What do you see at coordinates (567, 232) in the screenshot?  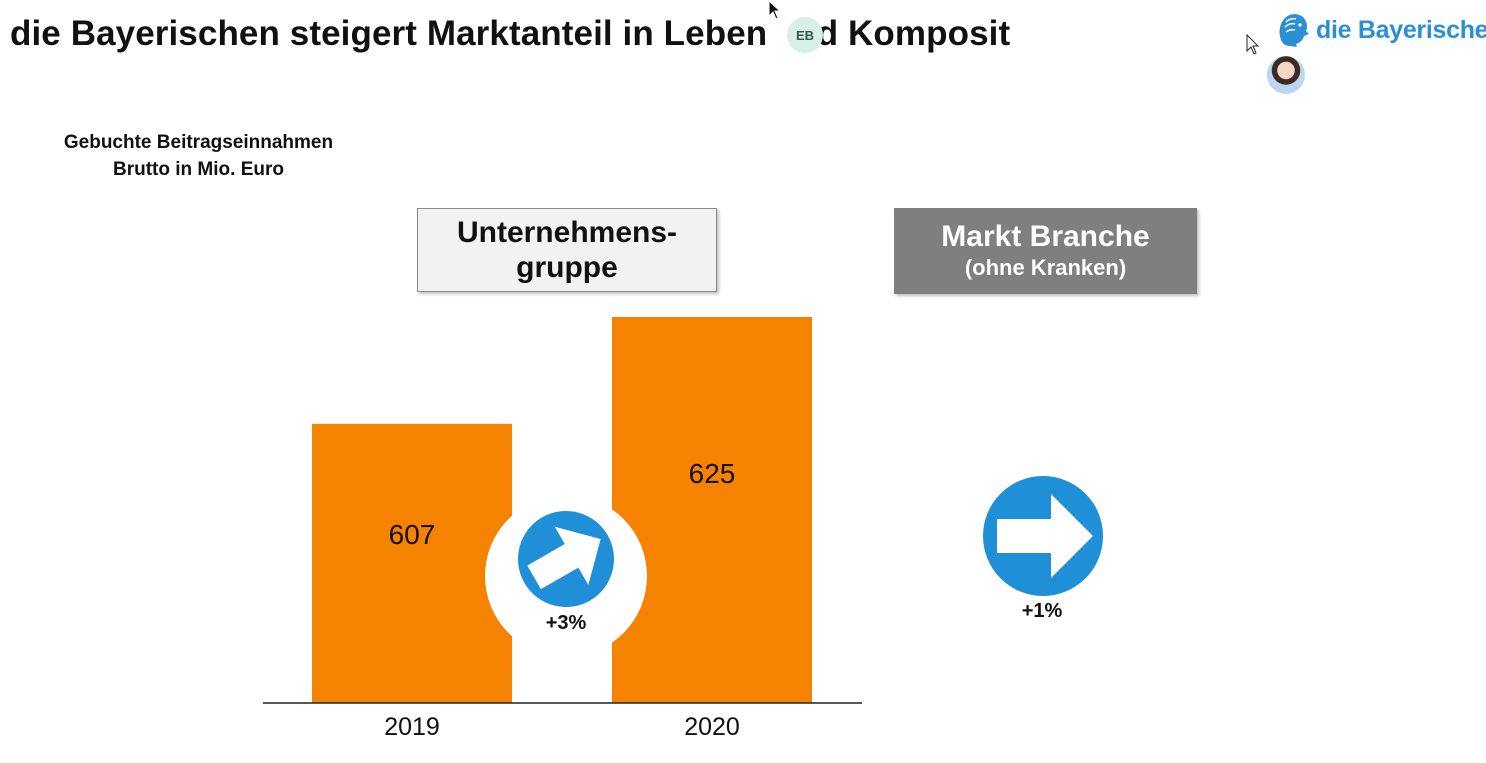 I see `group-box-line-1: Unternehmens-` at bounding box center [567, 232].